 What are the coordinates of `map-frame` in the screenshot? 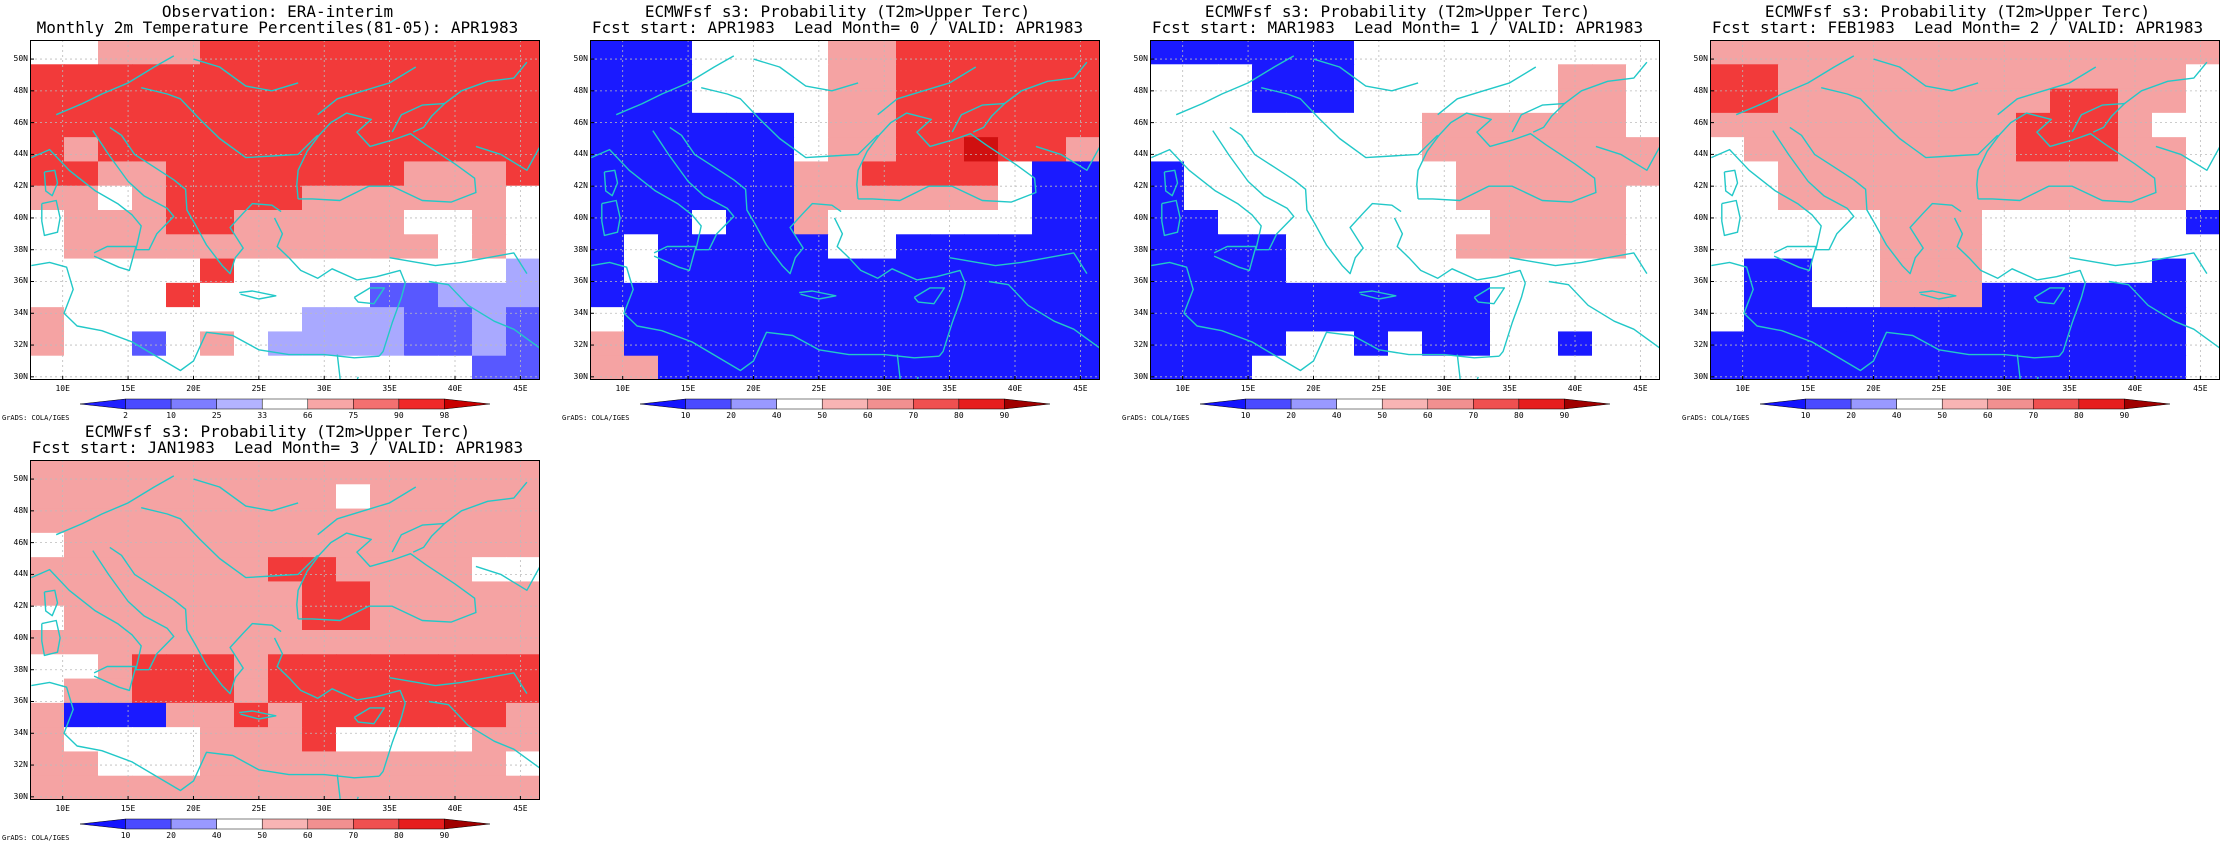 It's located at (285, 630).